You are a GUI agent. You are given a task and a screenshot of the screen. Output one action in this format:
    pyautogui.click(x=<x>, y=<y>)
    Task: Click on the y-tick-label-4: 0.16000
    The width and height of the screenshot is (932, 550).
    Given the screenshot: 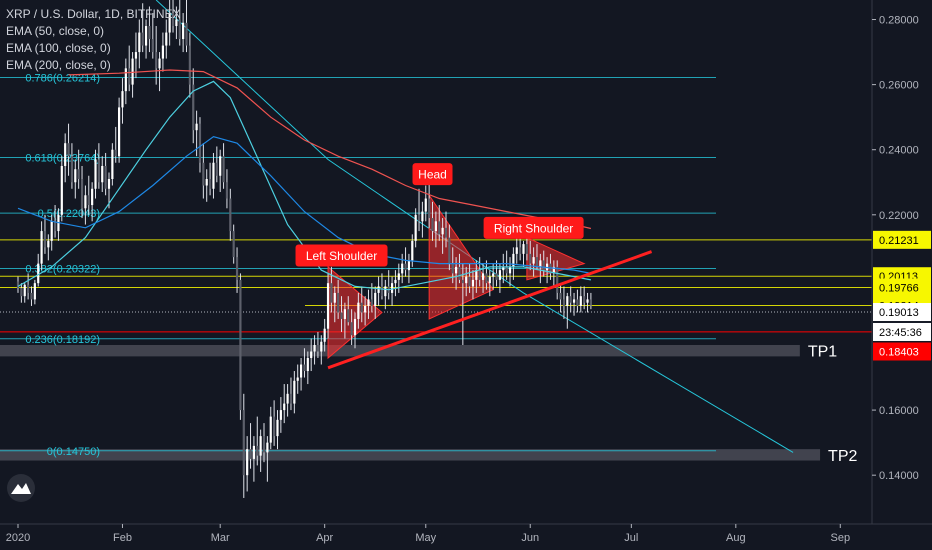 What is the action you would take?
    pyautogui.click(x=899, y=411)
    